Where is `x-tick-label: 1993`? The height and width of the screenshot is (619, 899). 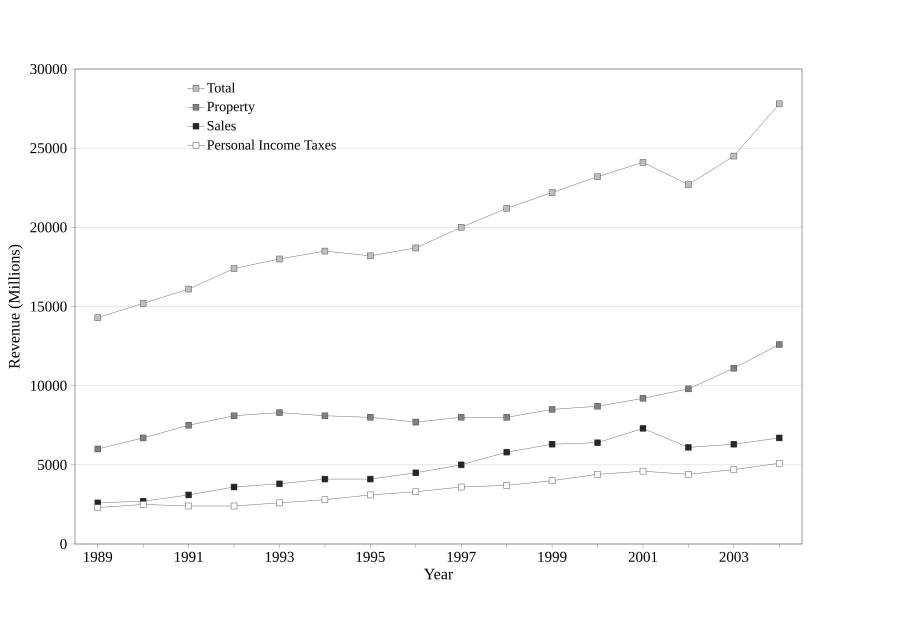
x-tick-label: 1993 is located at coordinates (280, 557).